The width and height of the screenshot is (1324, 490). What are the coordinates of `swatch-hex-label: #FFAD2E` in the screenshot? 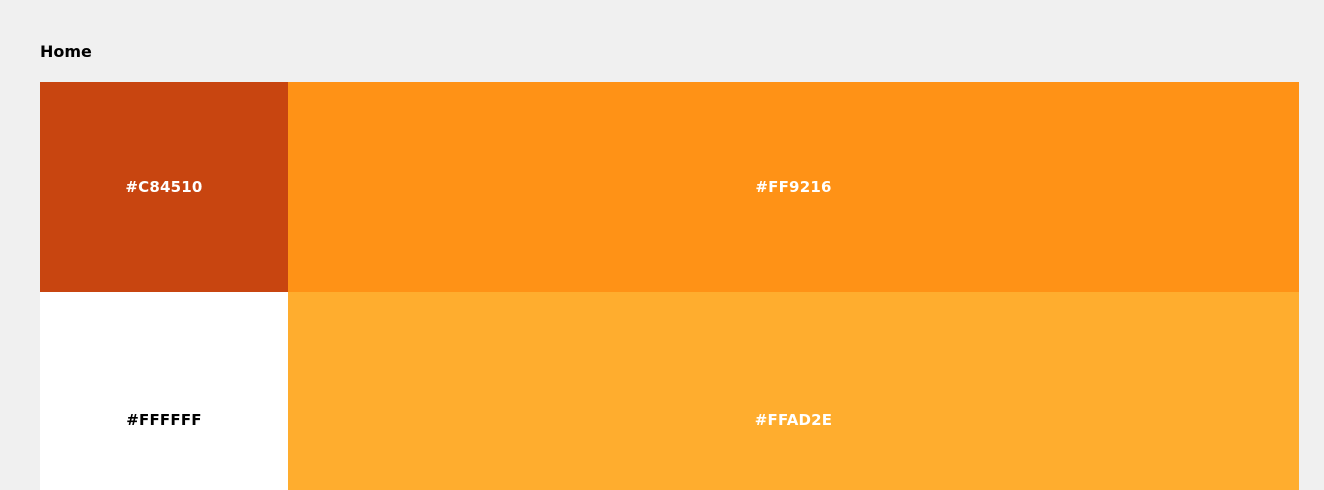 It's located at (793, 420).